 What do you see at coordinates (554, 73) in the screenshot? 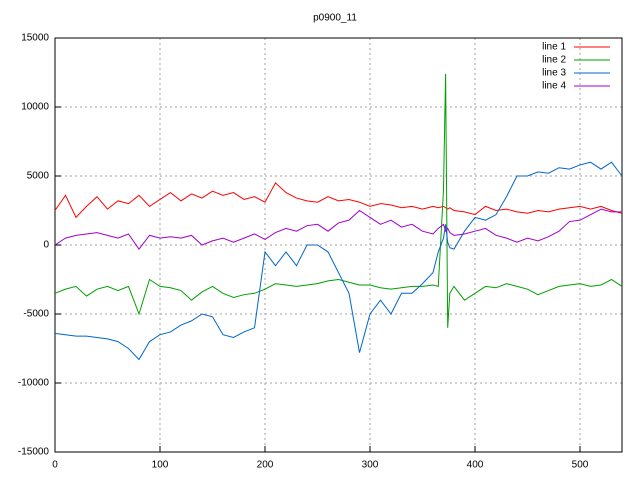
I see `legend-label: line 3` at bounding box center [554, 73].